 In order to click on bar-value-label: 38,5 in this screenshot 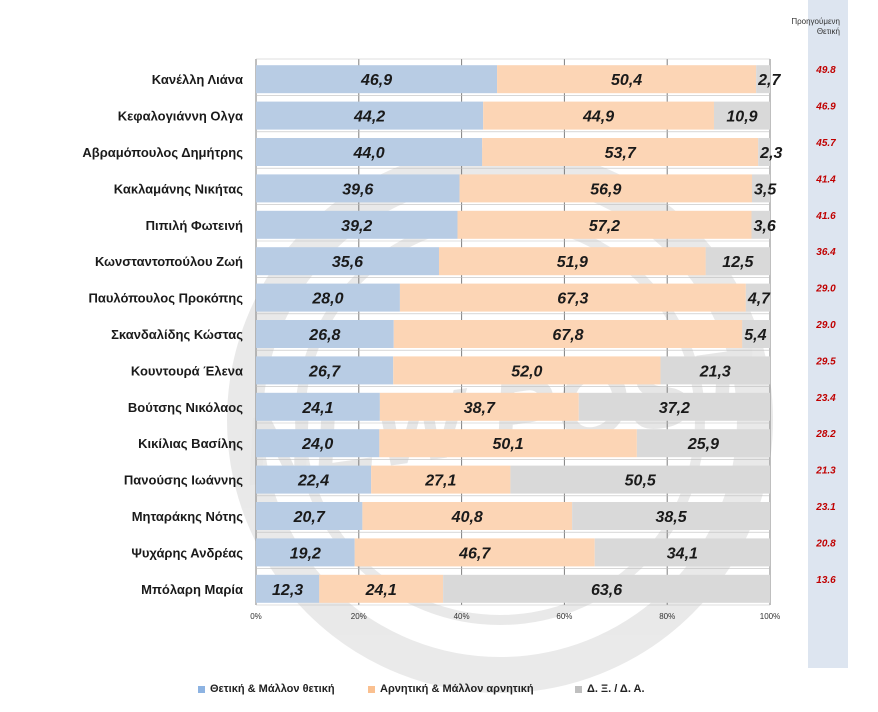, I will do `click(671, 517)`.